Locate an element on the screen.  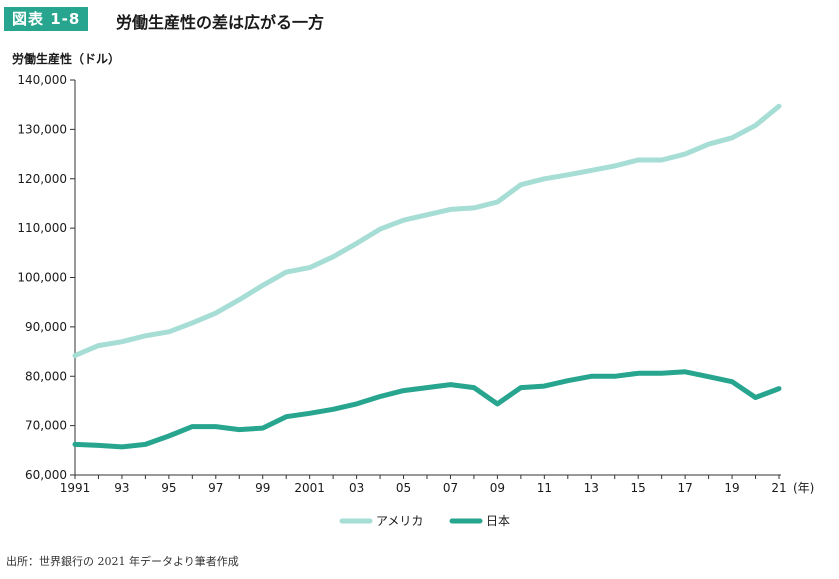
x-tick-label: 05 is located at coordinates (403, 488).